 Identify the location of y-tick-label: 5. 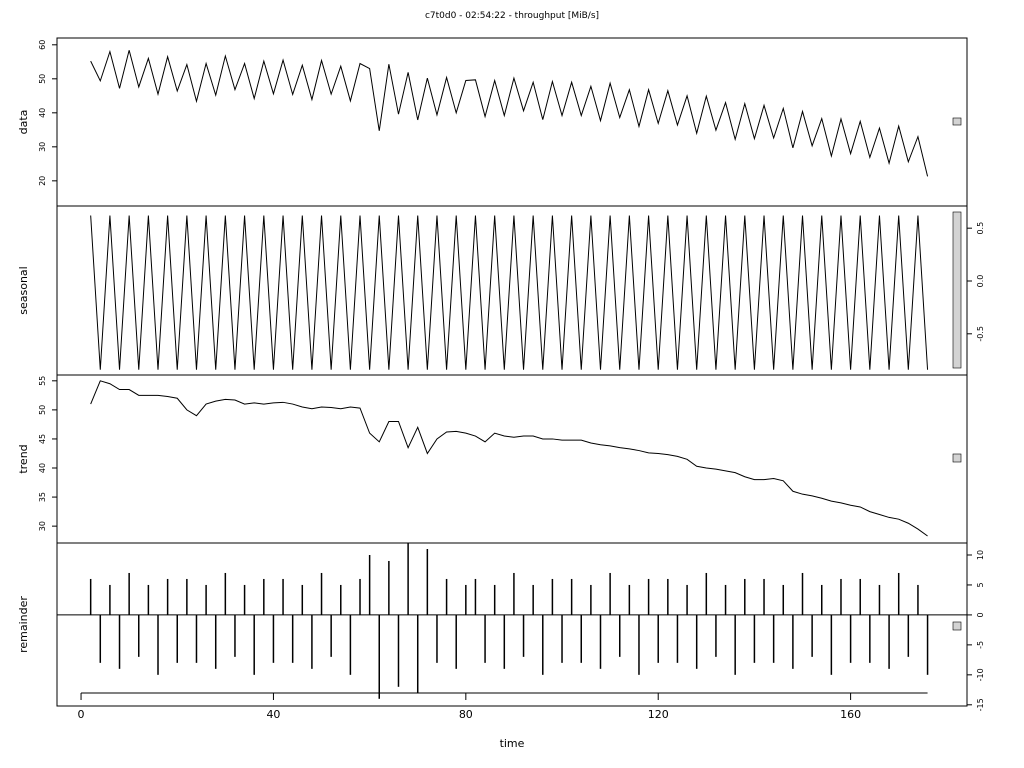
(980, 584).